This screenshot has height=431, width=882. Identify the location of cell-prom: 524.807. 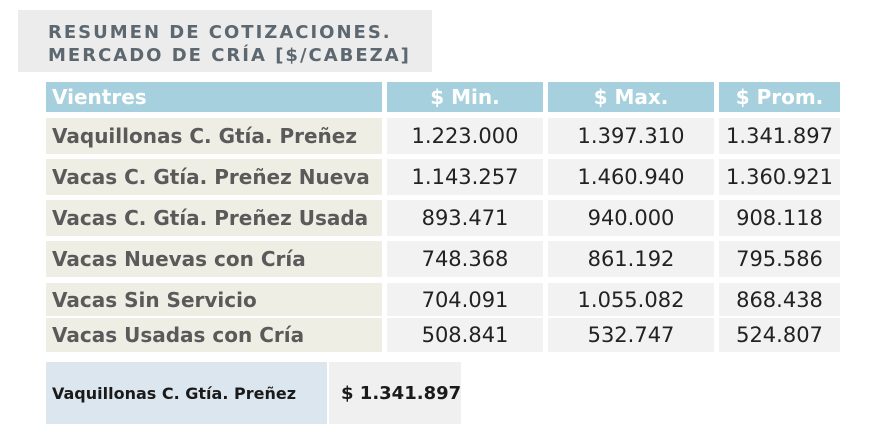
(779, 335).